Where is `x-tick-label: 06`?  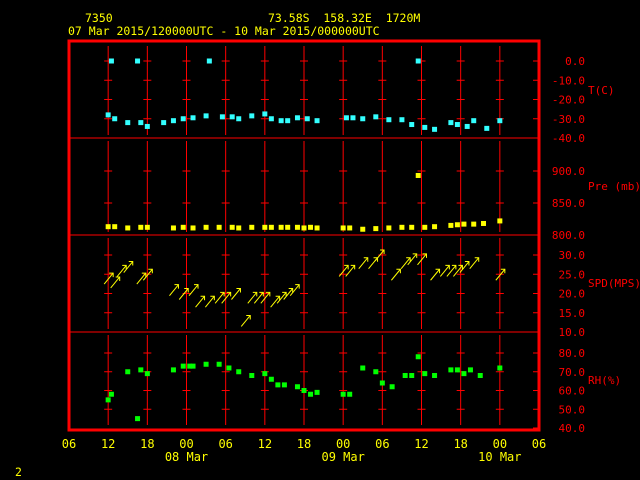 x-tick-label: 06 is located at coordinates (539, 444).